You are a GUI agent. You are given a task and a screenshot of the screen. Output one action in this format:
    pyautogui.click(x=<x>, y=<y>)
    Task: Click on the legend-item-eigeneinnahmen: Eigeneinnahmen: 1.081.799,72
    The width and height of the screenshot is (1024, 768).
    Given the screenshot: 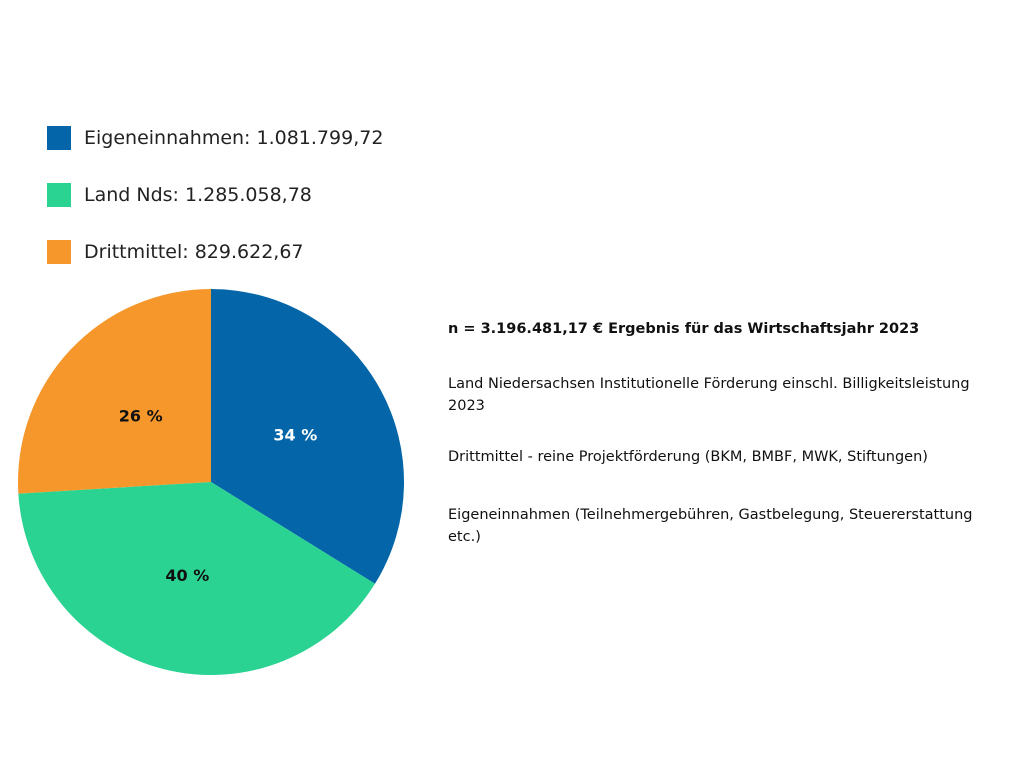 What is the action you would take?
    pyautogui.click(x=215, y=138)
    